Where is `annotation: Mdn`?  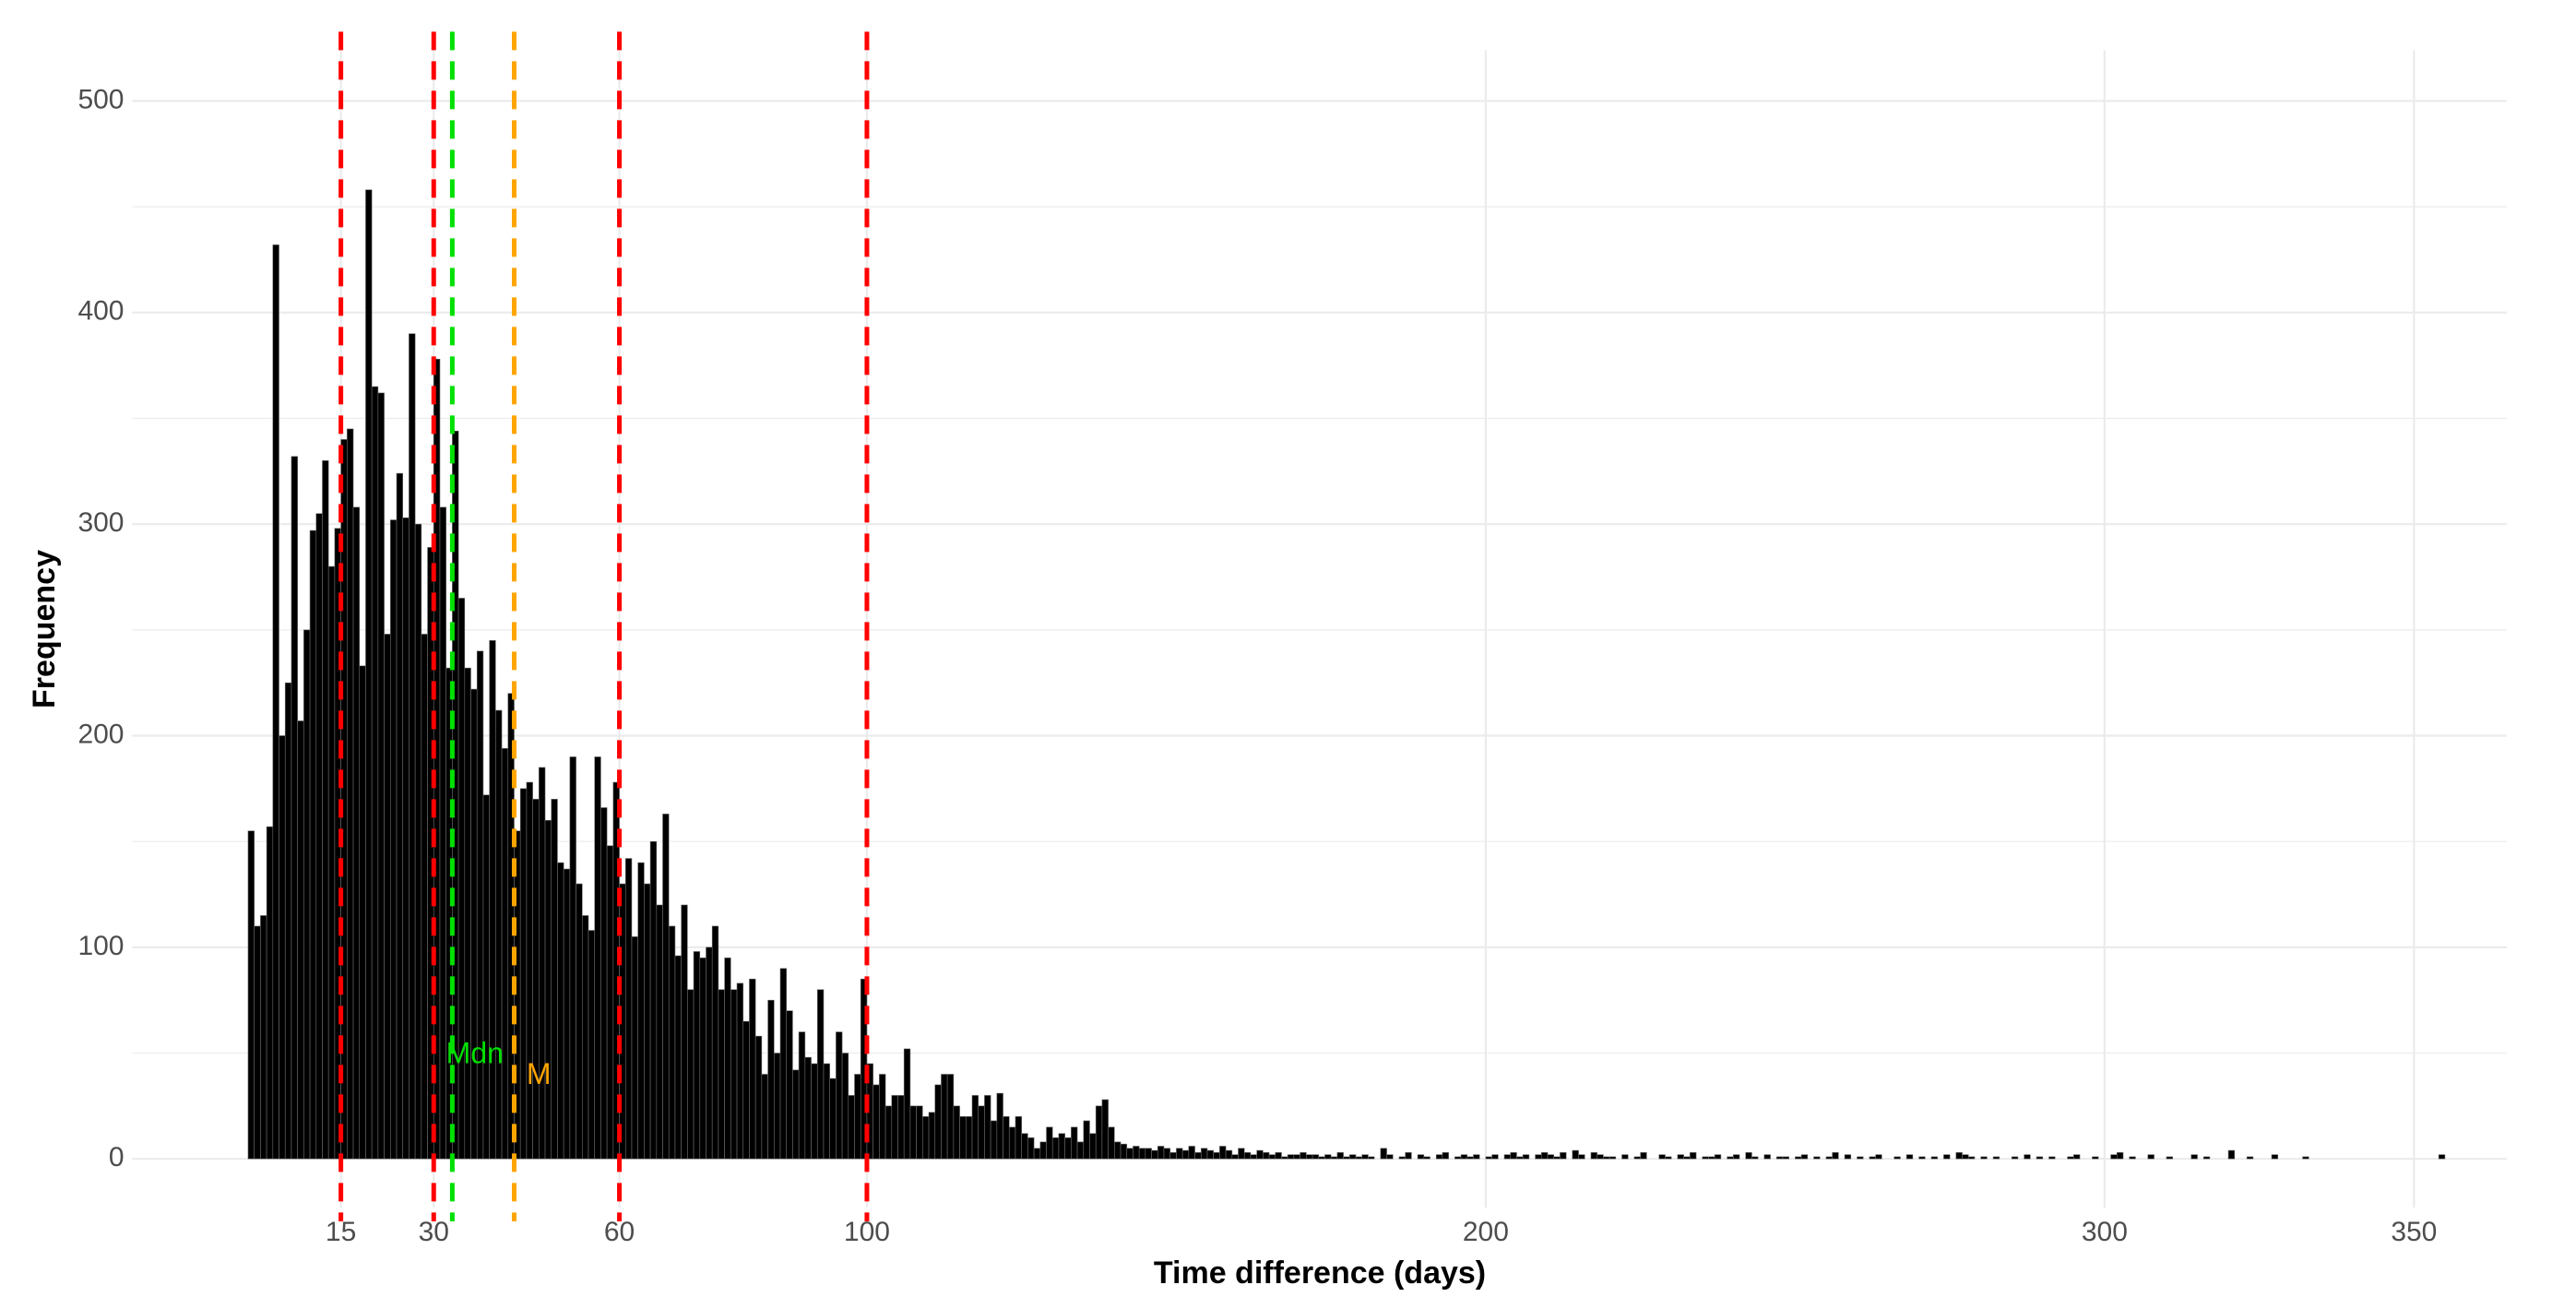 annotation: Mdn is located at coordinates (475, 1052).